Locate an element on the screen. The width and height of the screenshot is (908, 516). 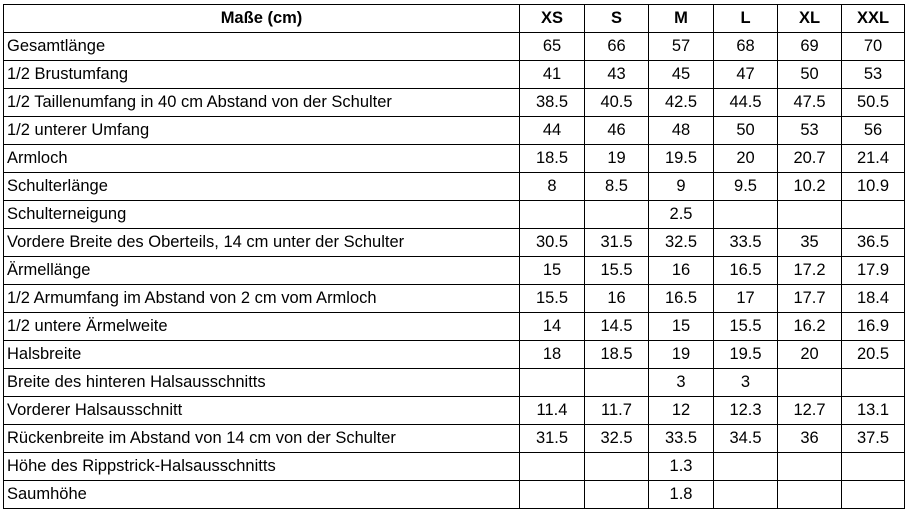
value-cell-xs: 65 is located at coordinates (552, 46).